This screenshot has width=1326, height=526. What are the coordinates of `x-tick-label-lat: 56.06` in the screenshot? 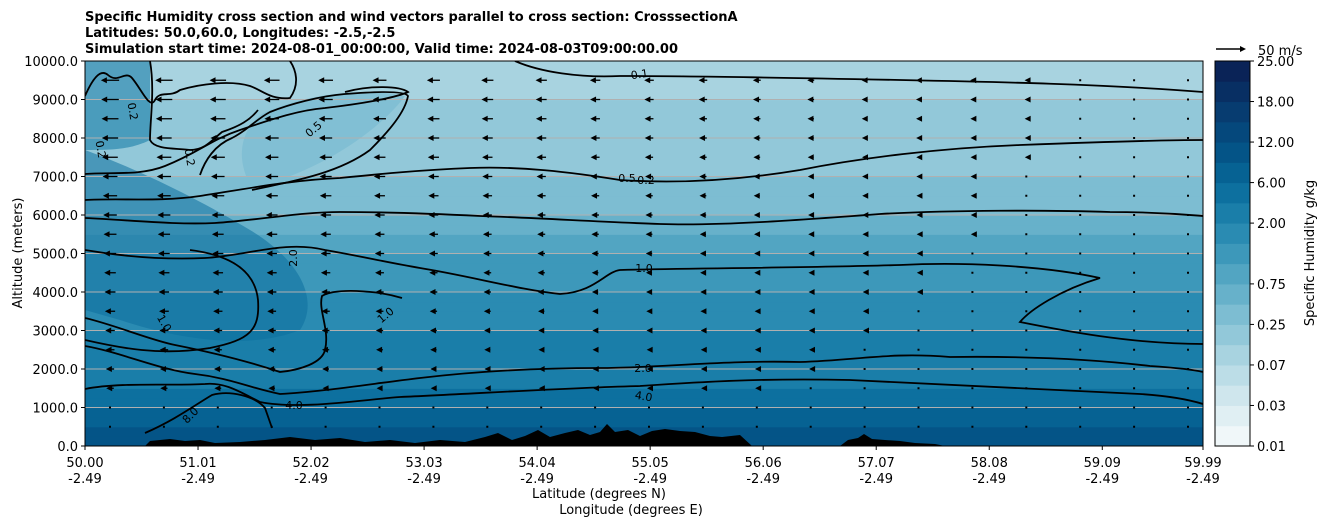 It's located at (763, 463).